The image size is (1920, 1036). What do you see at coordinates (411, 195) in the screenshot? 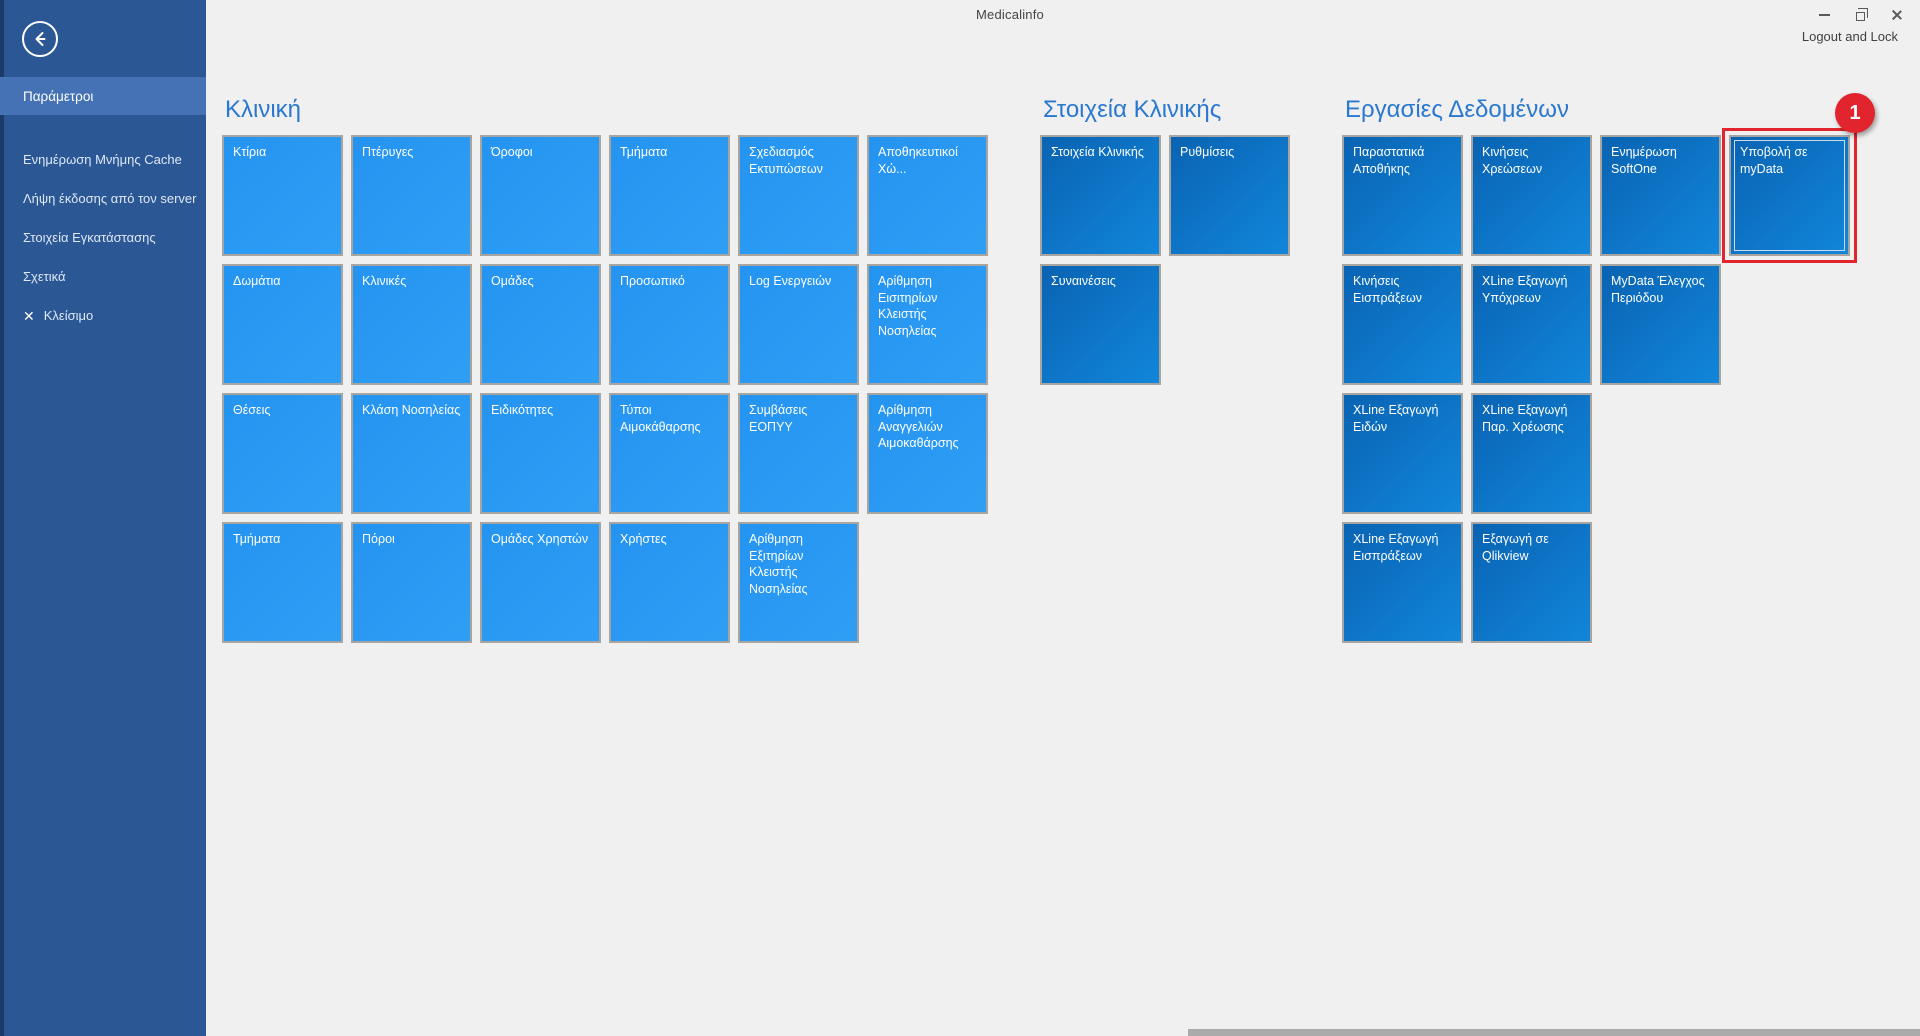
I see `tile: Πτέρυγες` at bounding box center [411, 195].